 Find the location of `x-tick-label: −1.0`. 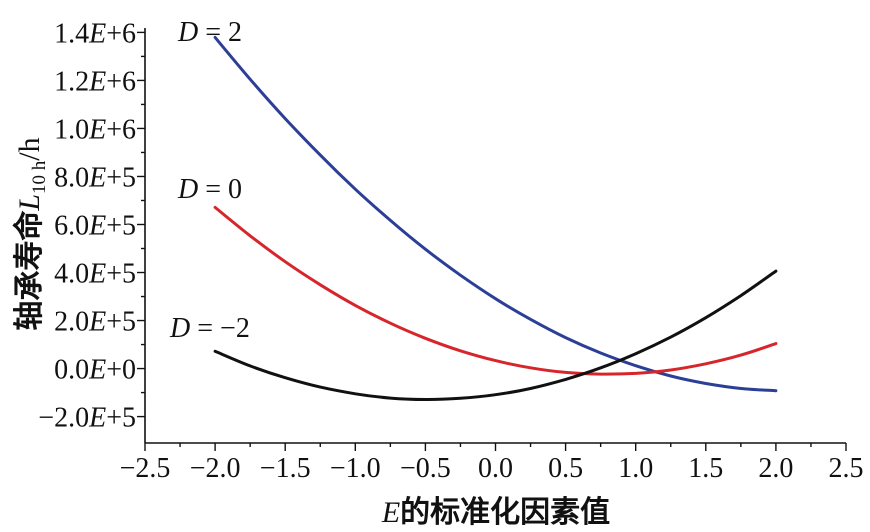

x-tick-label: −1.0 is located at coordinates (355, 468).